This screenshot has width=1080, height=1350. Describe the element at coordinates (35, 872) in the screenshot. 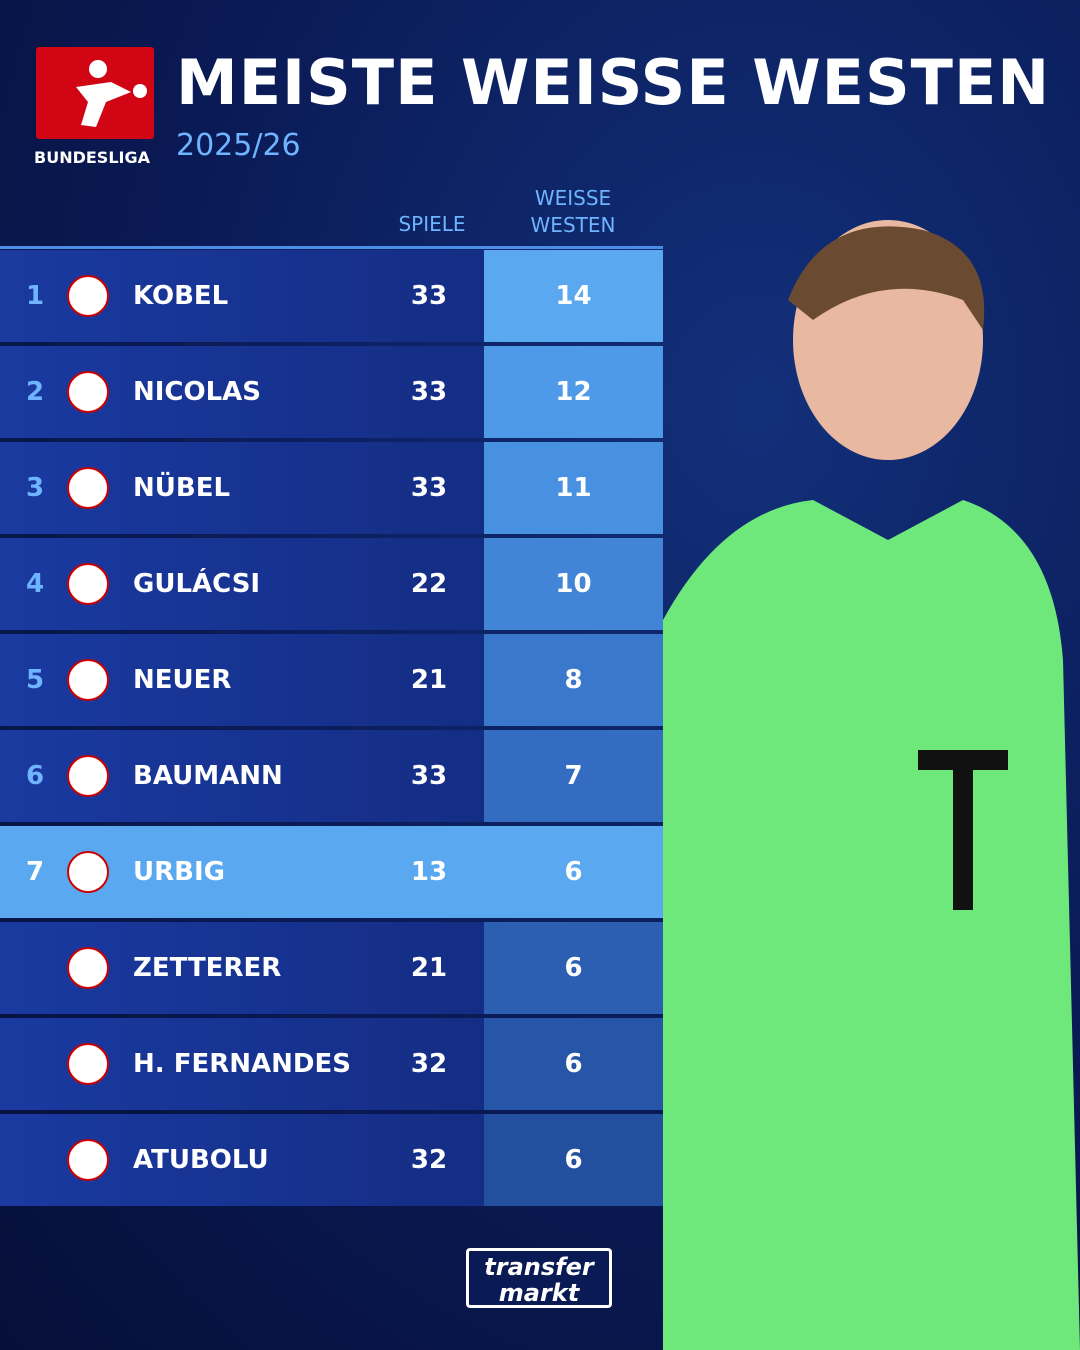

I see `rank: 7` at that location.